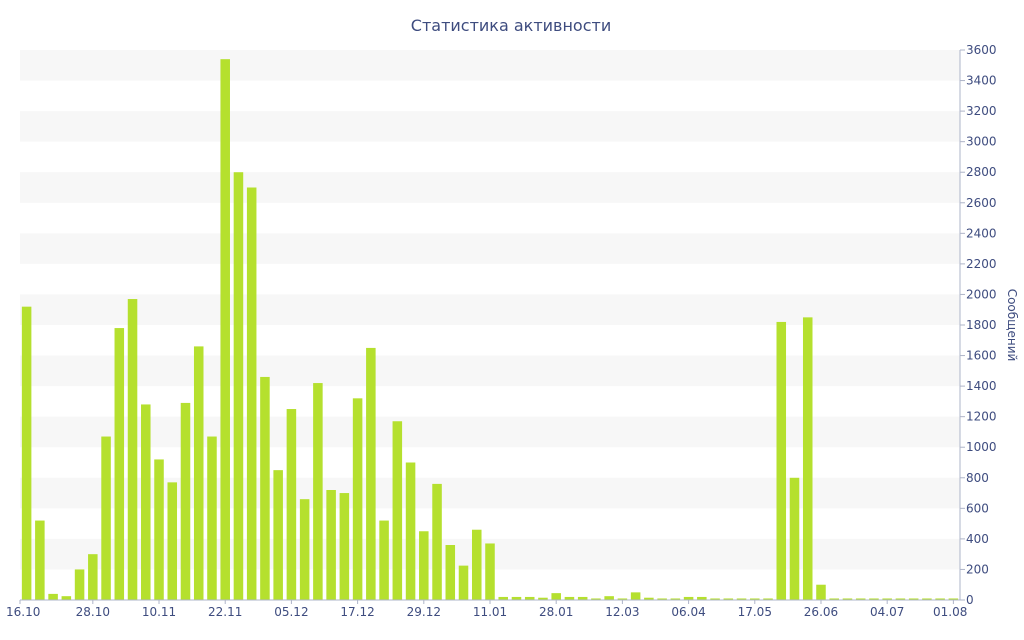 The image size is (1024, 640). Describe the element at coordinates (981, 203) in the screenshot. I see `y-tick-label: 2600` at that location.